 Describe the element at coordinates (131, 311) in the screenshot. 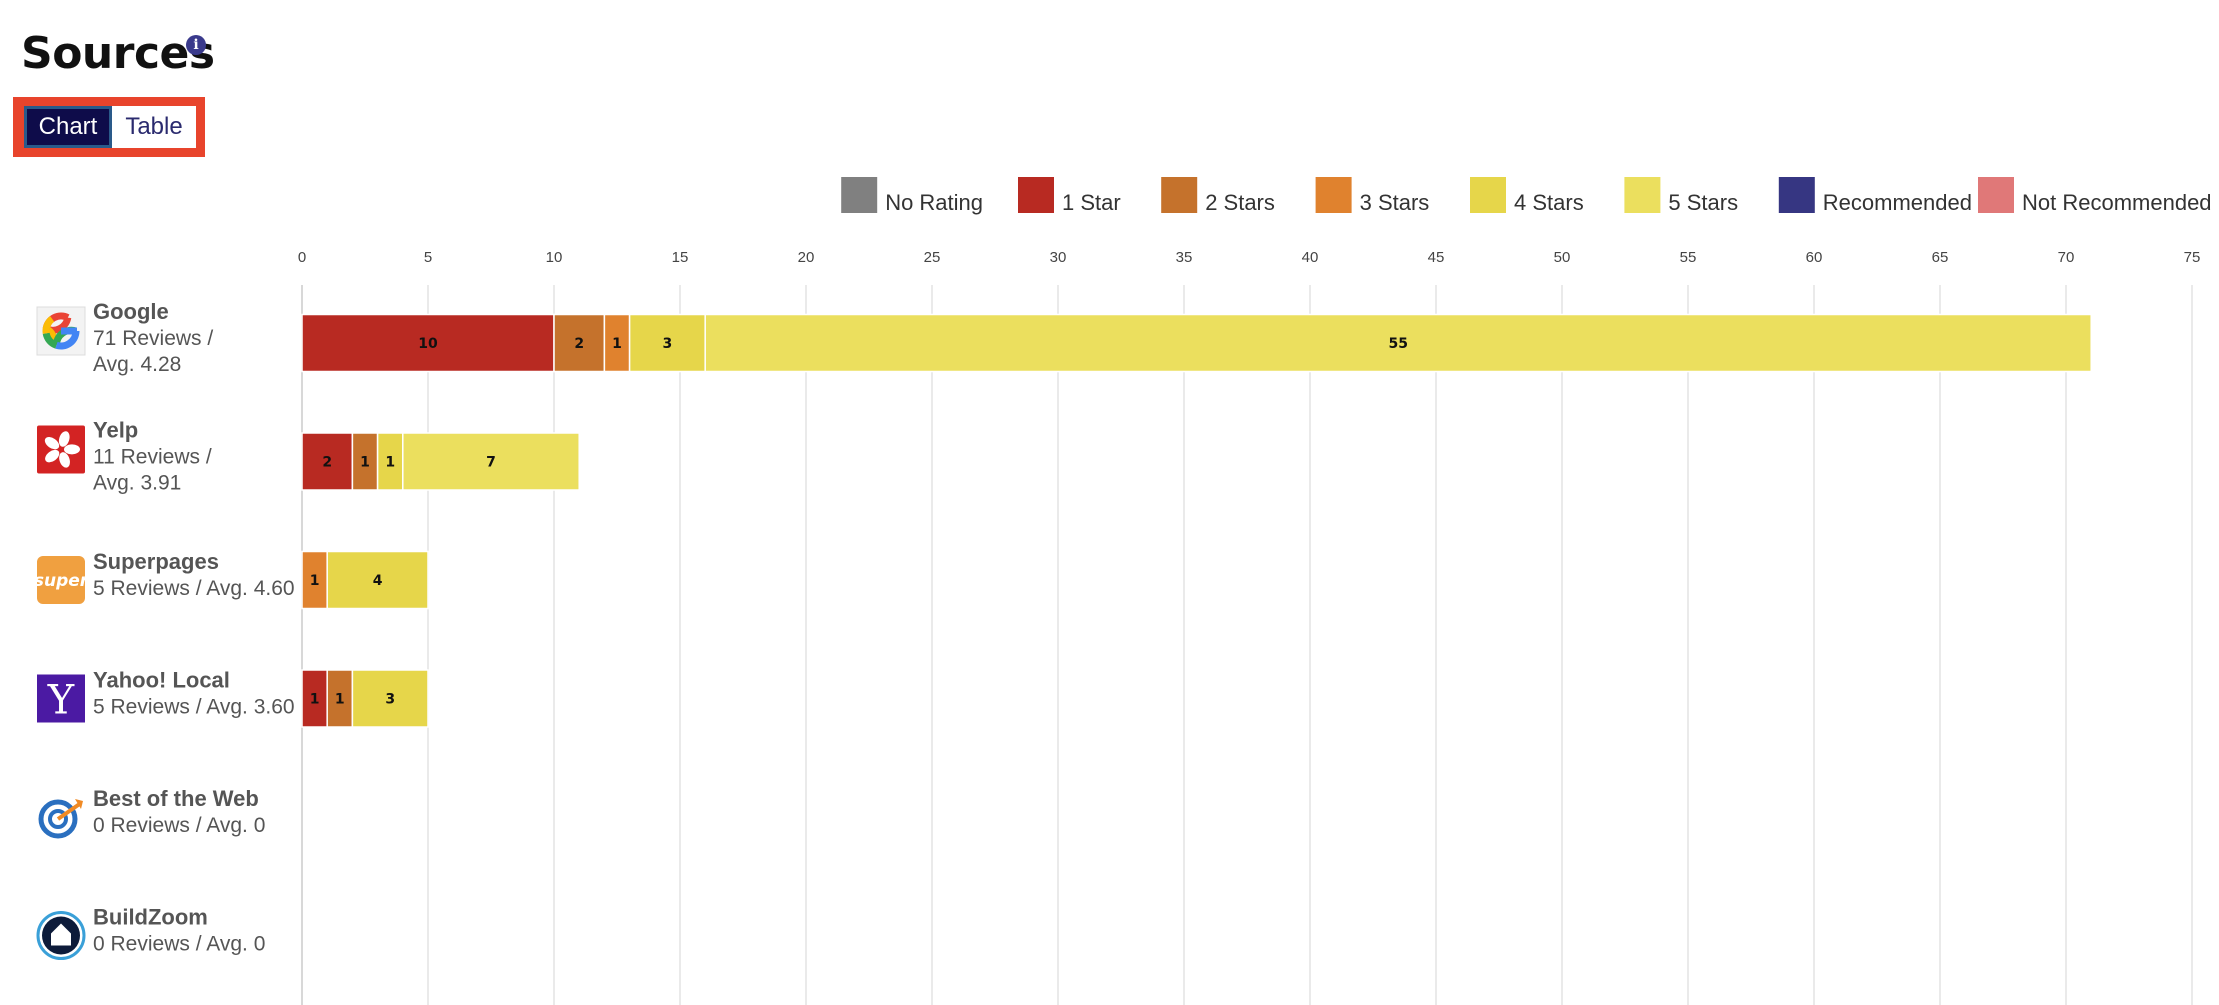

I see `source-name: Google` at that location.